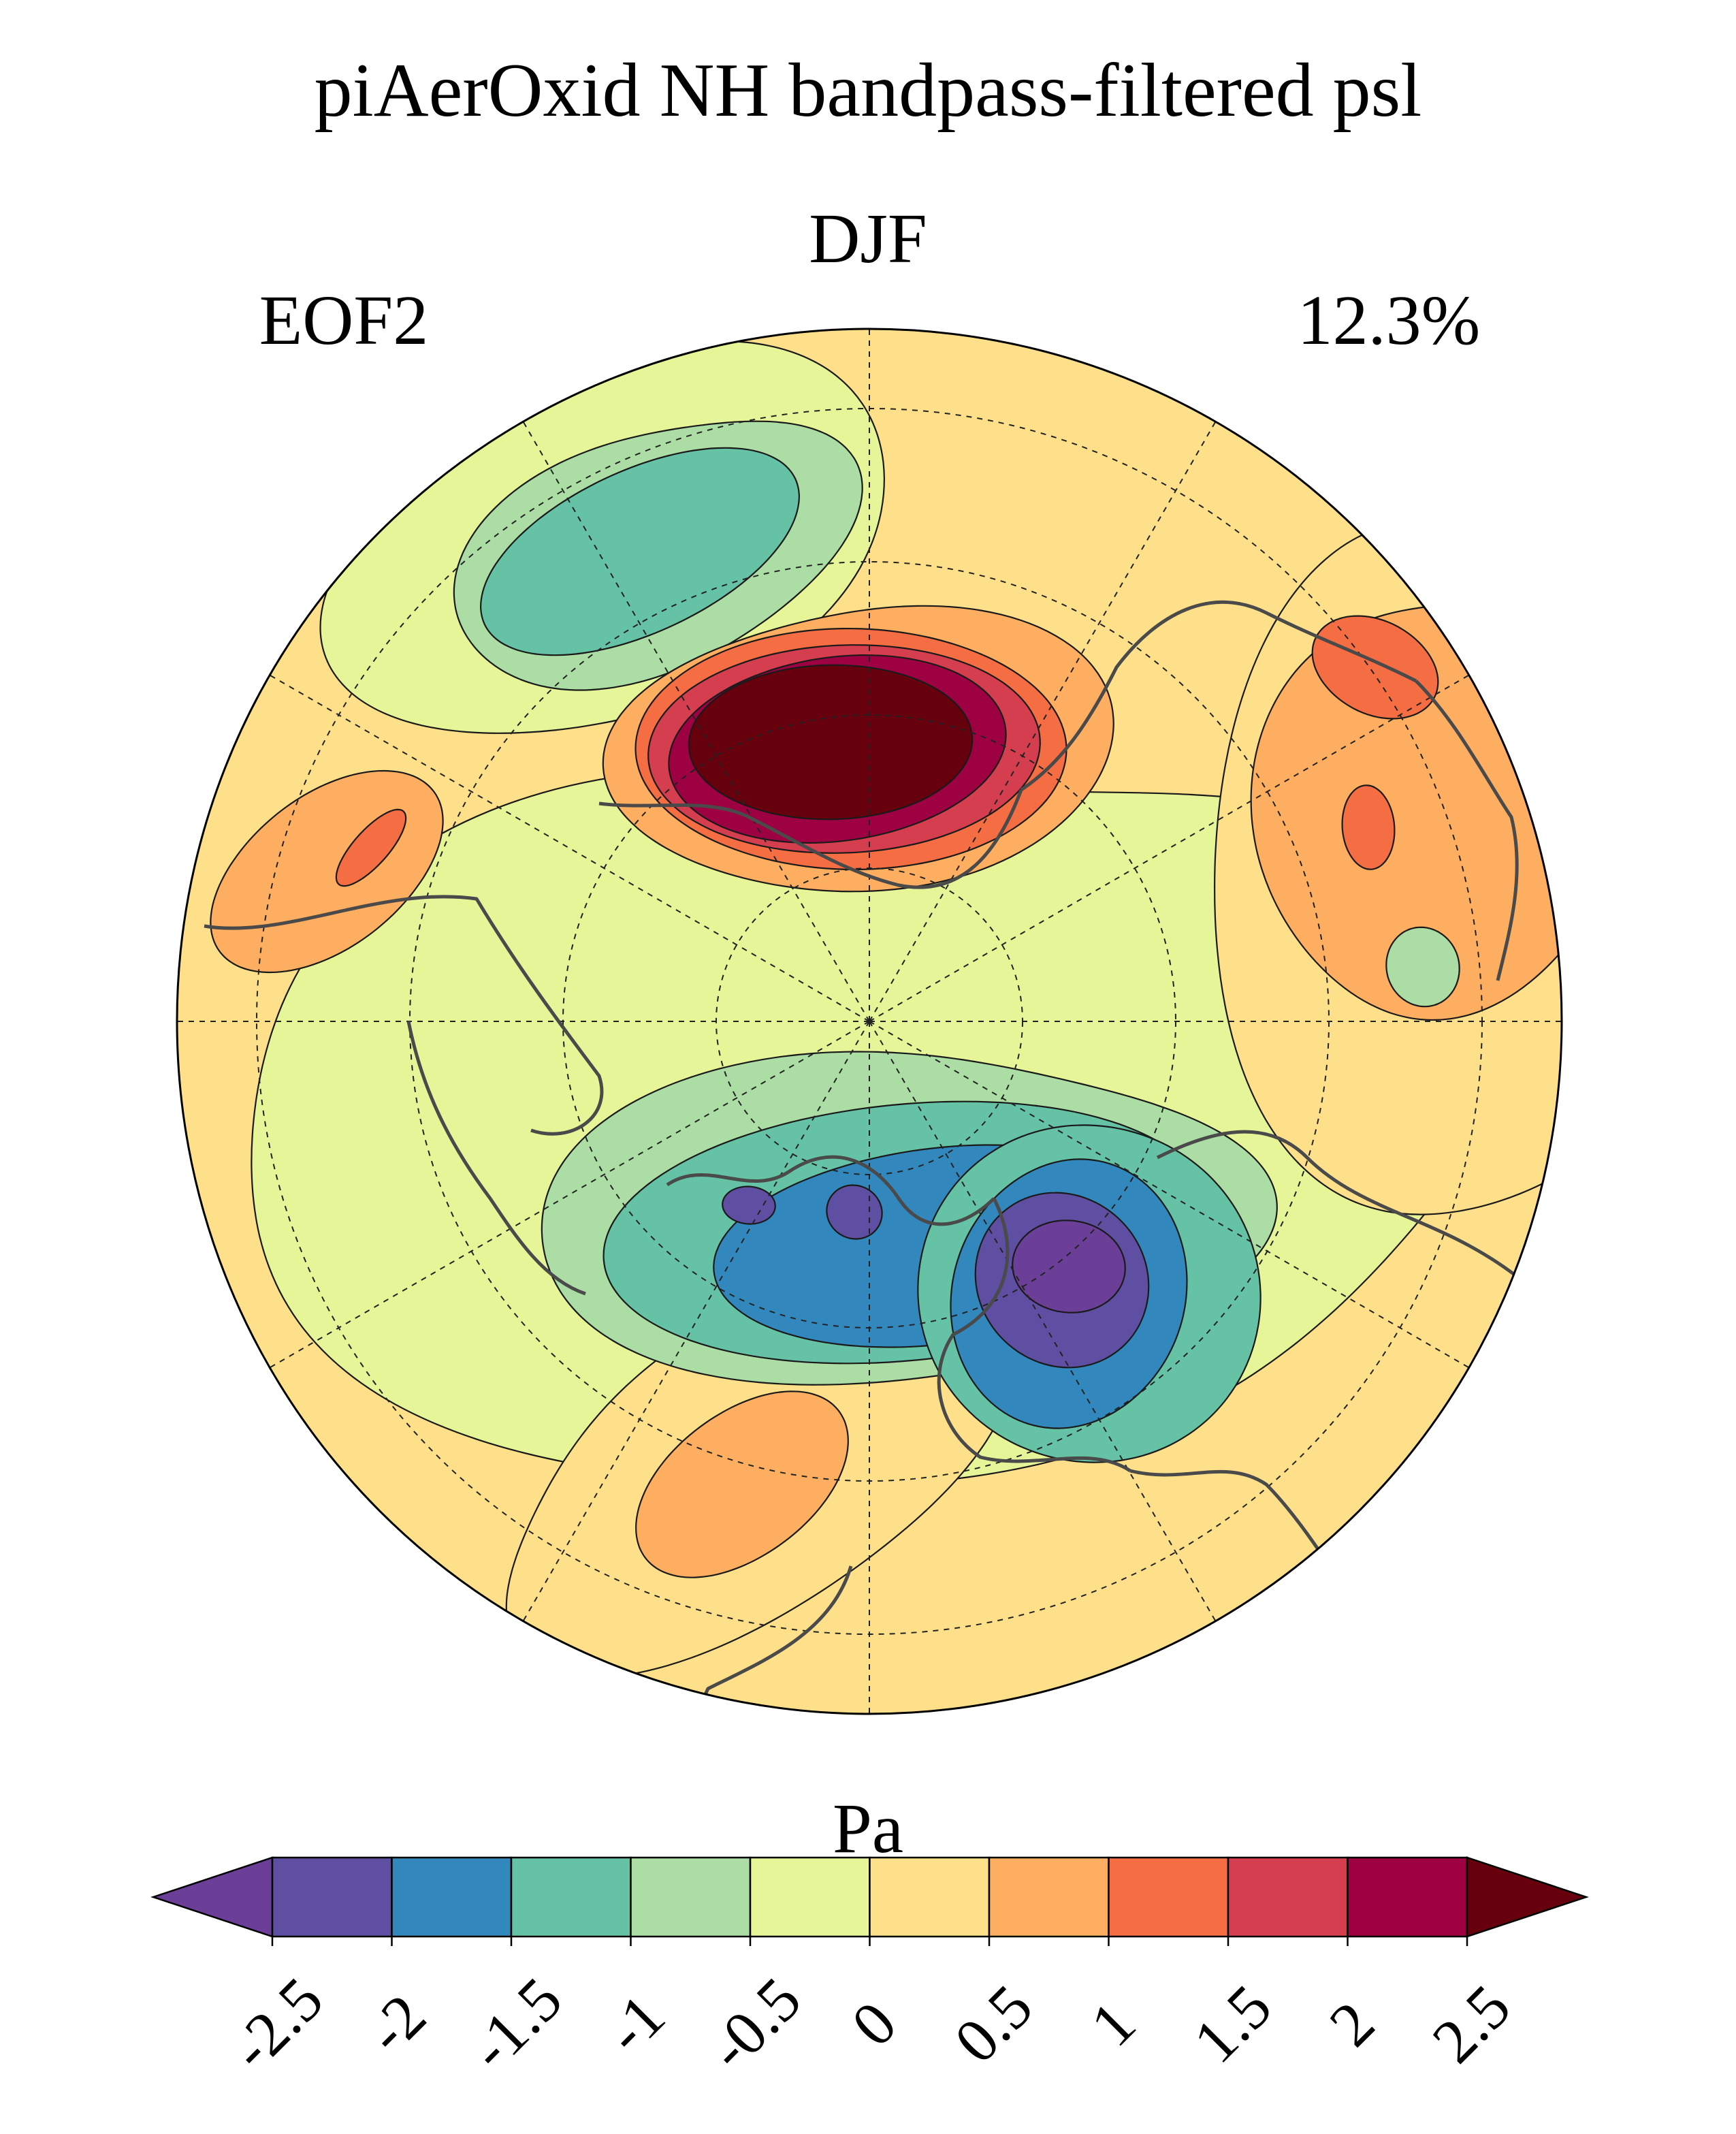  What do you see at coordinates (868, 1828) in the screenshot?
I see `colorbar-unit-label: Pa` at bounding box center [868, 1828].